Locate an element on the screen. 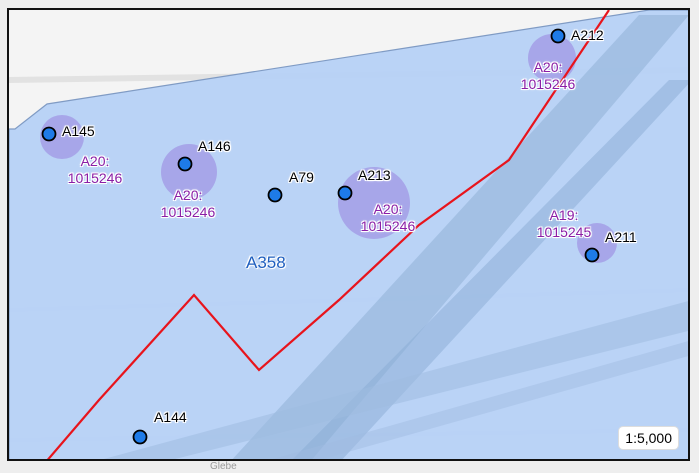 The width and height of the screenshot is (699, 473). road-band is located at coordinates (480, 400).